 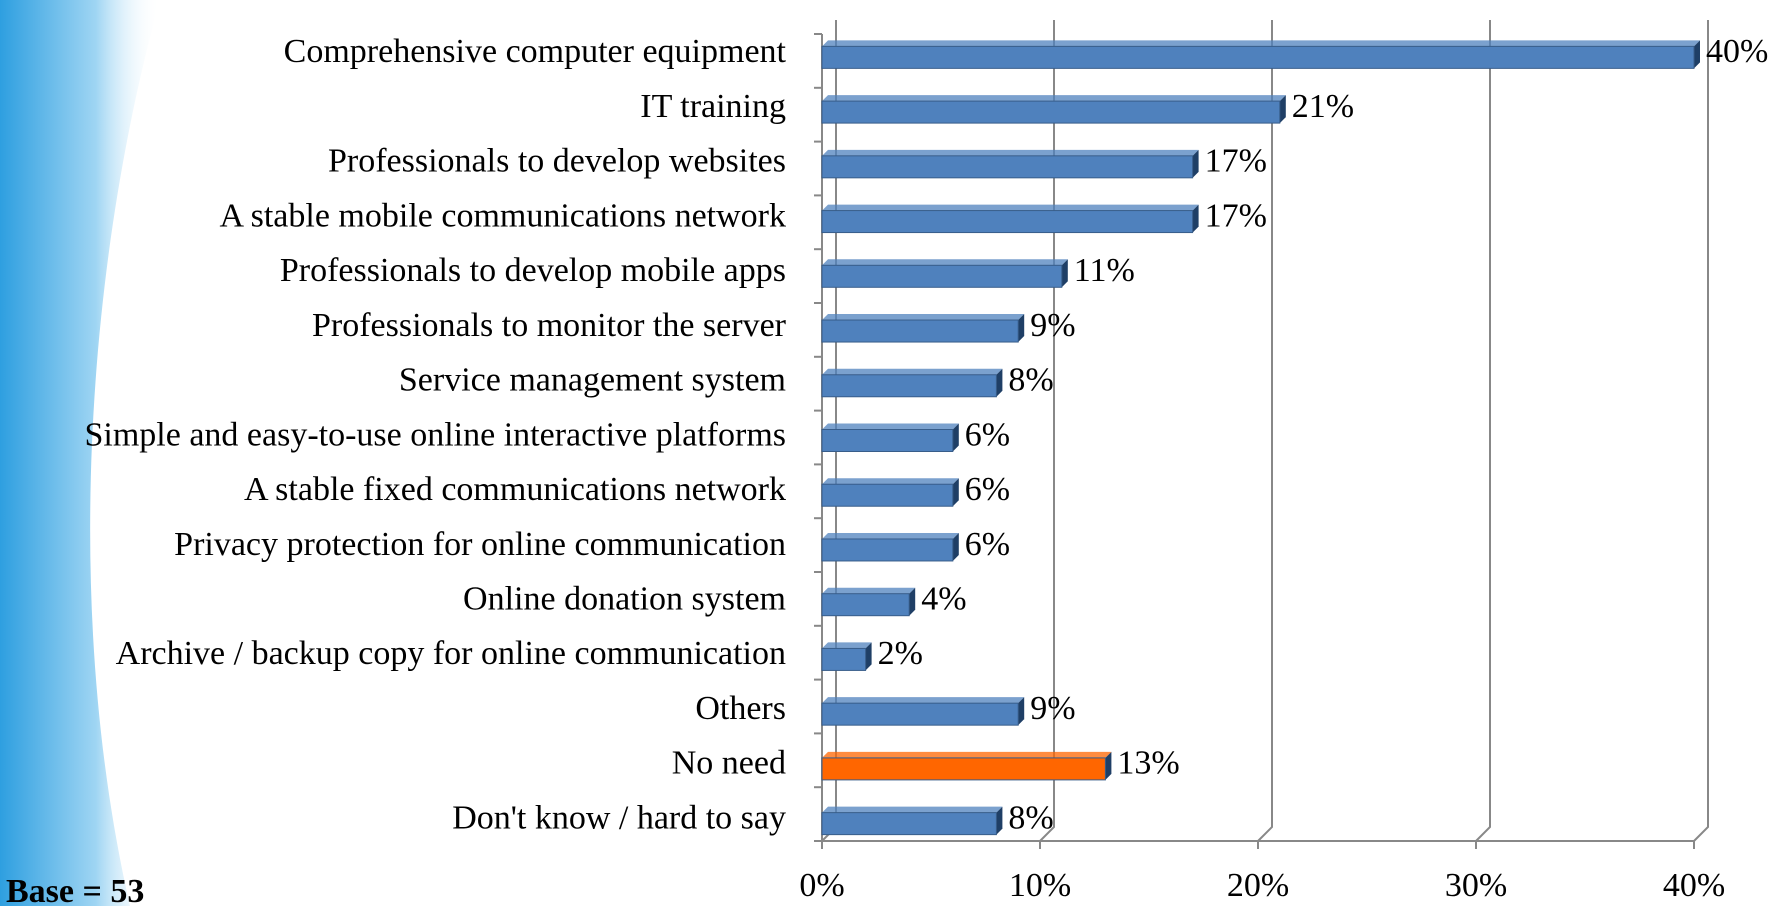 I want to click on background-swoosh, so click(x=80, y=453).